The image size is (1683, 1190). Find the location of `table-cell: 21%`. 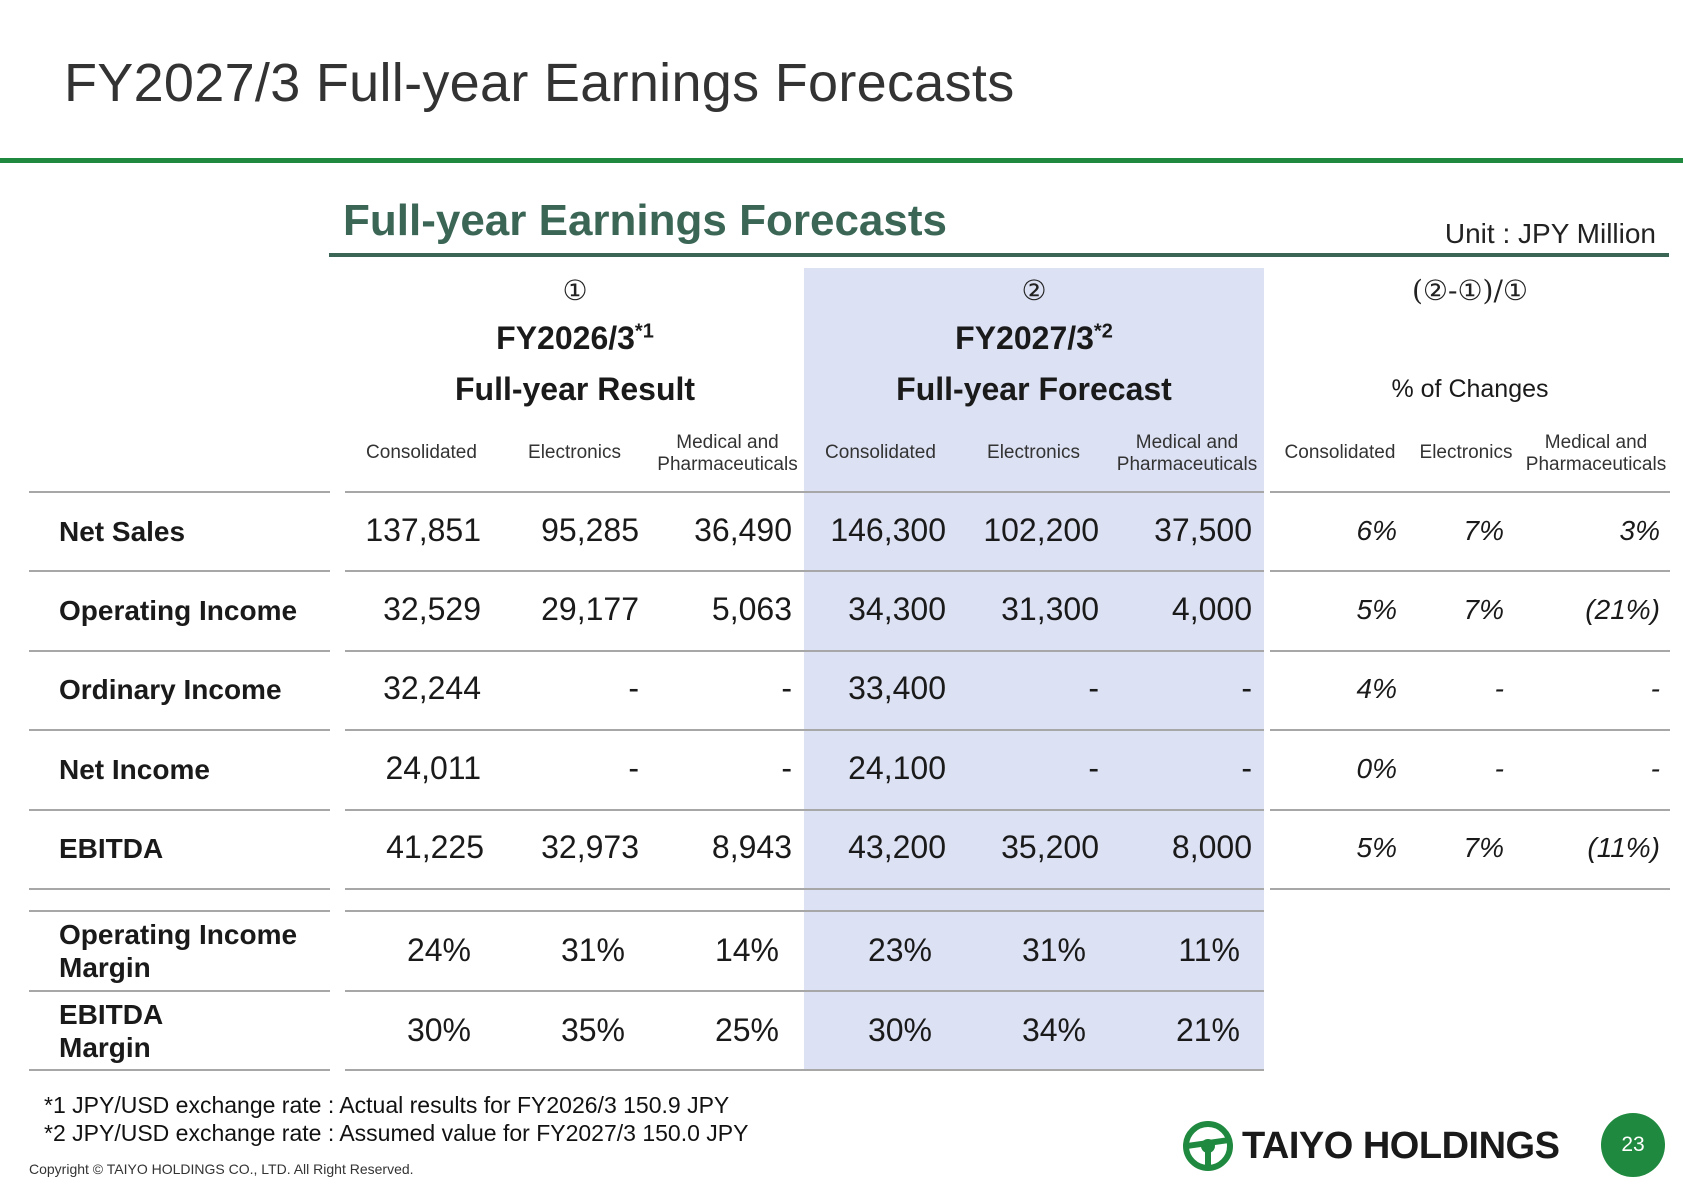

table-cell: 21% is located at coordinates (1207, 1030).